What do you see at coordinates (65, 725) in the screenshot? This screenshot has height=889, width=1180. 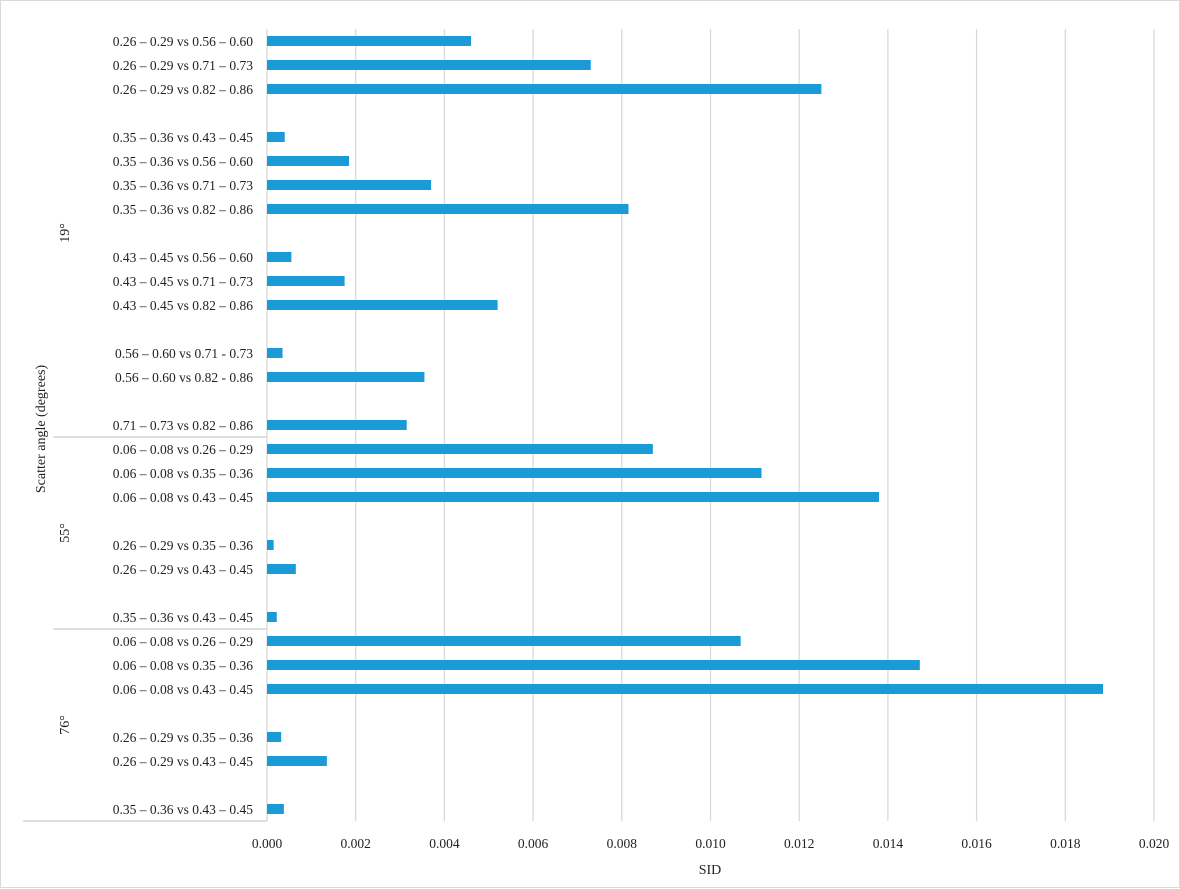 I see `group-label: 76°` at bounding box center [65, 725].